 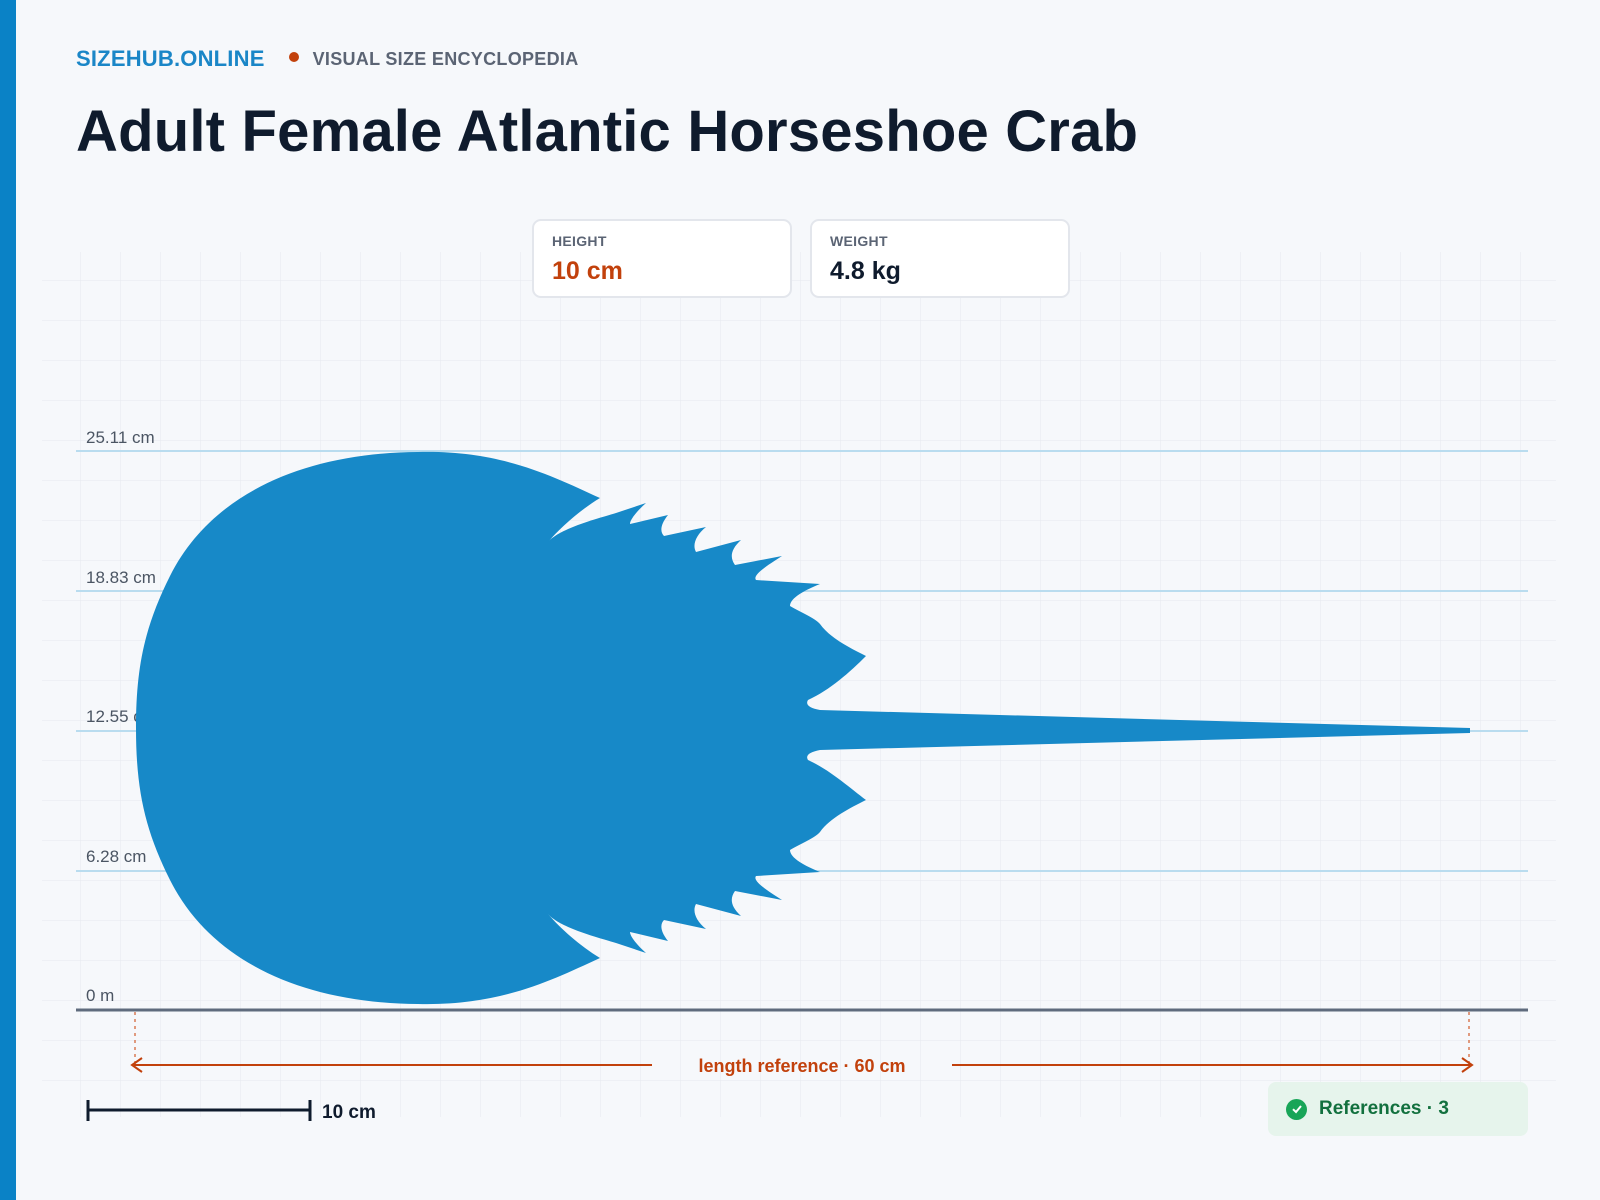 I want to click on separator-dot-icon, so click(x=293, y=57).